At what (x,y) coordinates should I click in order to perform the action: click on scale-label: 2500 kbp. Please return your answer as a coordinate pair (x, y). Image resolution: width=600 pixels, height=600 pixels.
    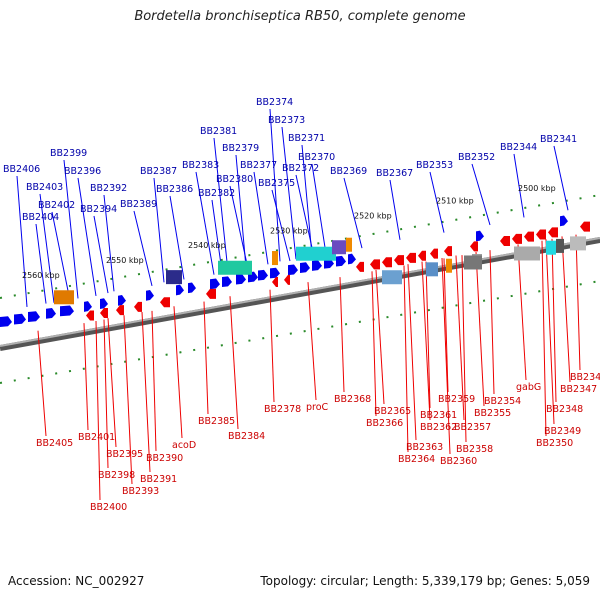
    Looking at the image, I should click on (537, 188).